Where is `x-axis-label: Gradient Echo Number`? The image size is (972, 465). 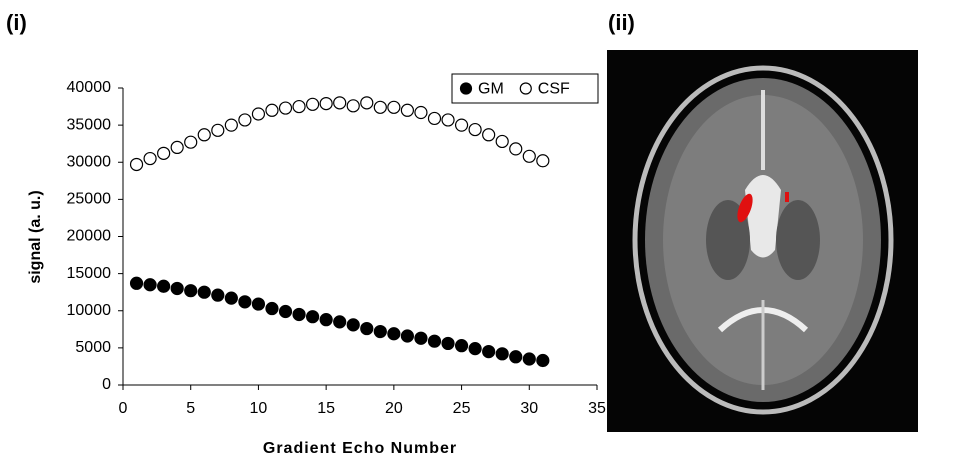
x-axis-label: Gradient Echo Number is located at coordinates (360, 448).